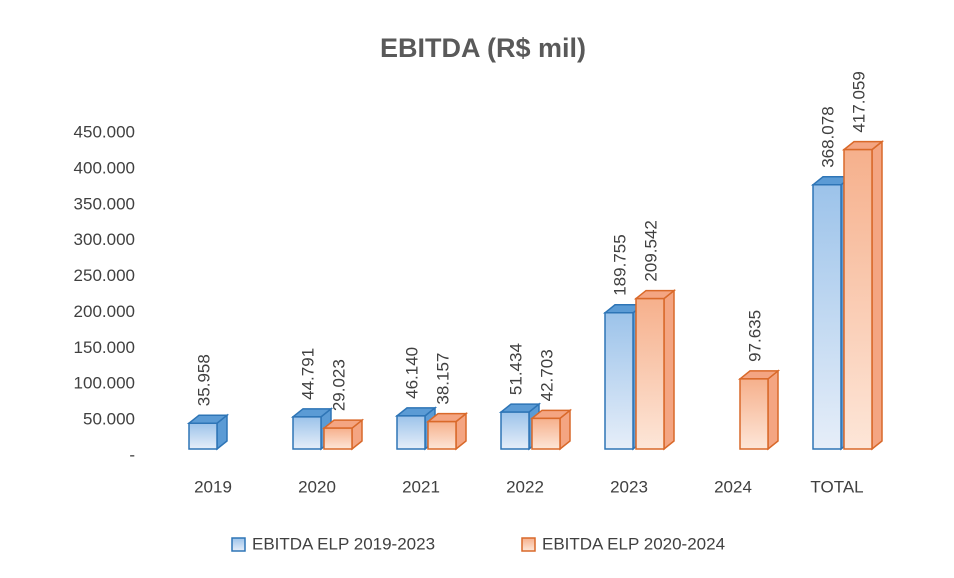 This screenshot has height=578, width=954. I want to click on x-tick-label: 2023, so click(629, 486).